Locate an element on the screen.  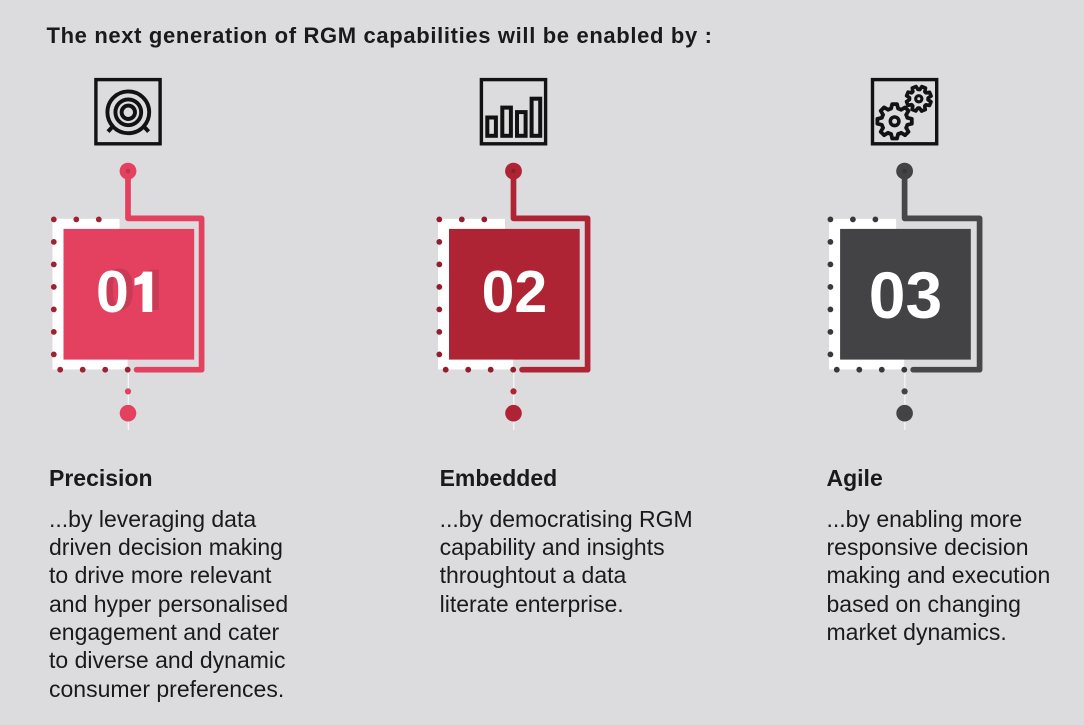
svg-text: 03 is located at coordinates (905, 295).